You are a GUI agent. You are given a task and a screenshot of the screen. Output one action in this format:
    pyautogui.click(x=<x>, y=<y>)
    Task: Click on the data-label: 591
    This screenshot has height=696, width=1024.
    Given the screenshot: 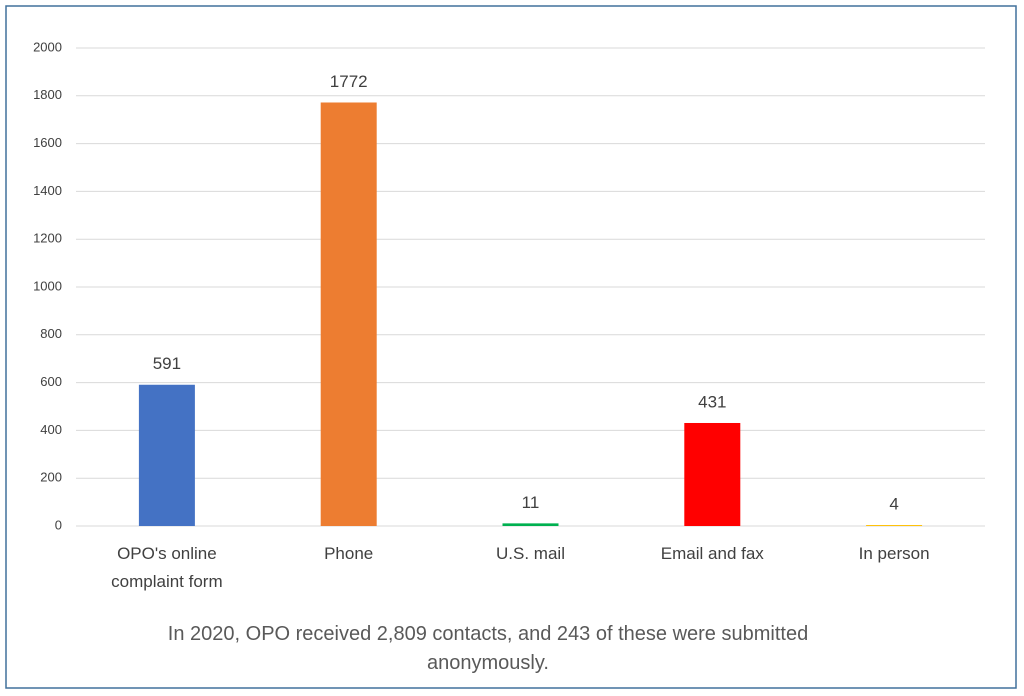 What is the action you would take?
    pyautogui.click(x=167, y=363)
    